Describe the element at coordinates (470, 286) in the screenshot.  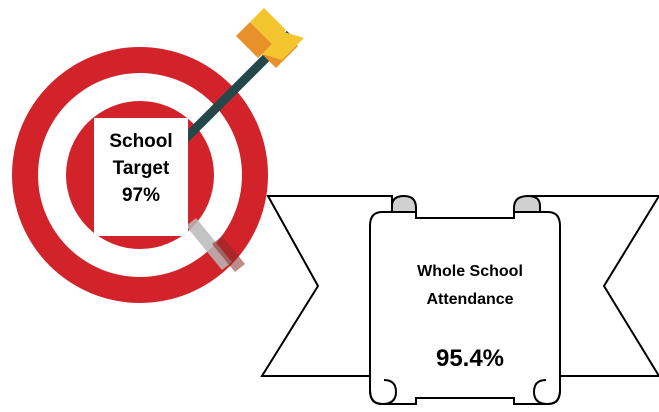
I see `attendance-title: Whole School Attendance` at that location.